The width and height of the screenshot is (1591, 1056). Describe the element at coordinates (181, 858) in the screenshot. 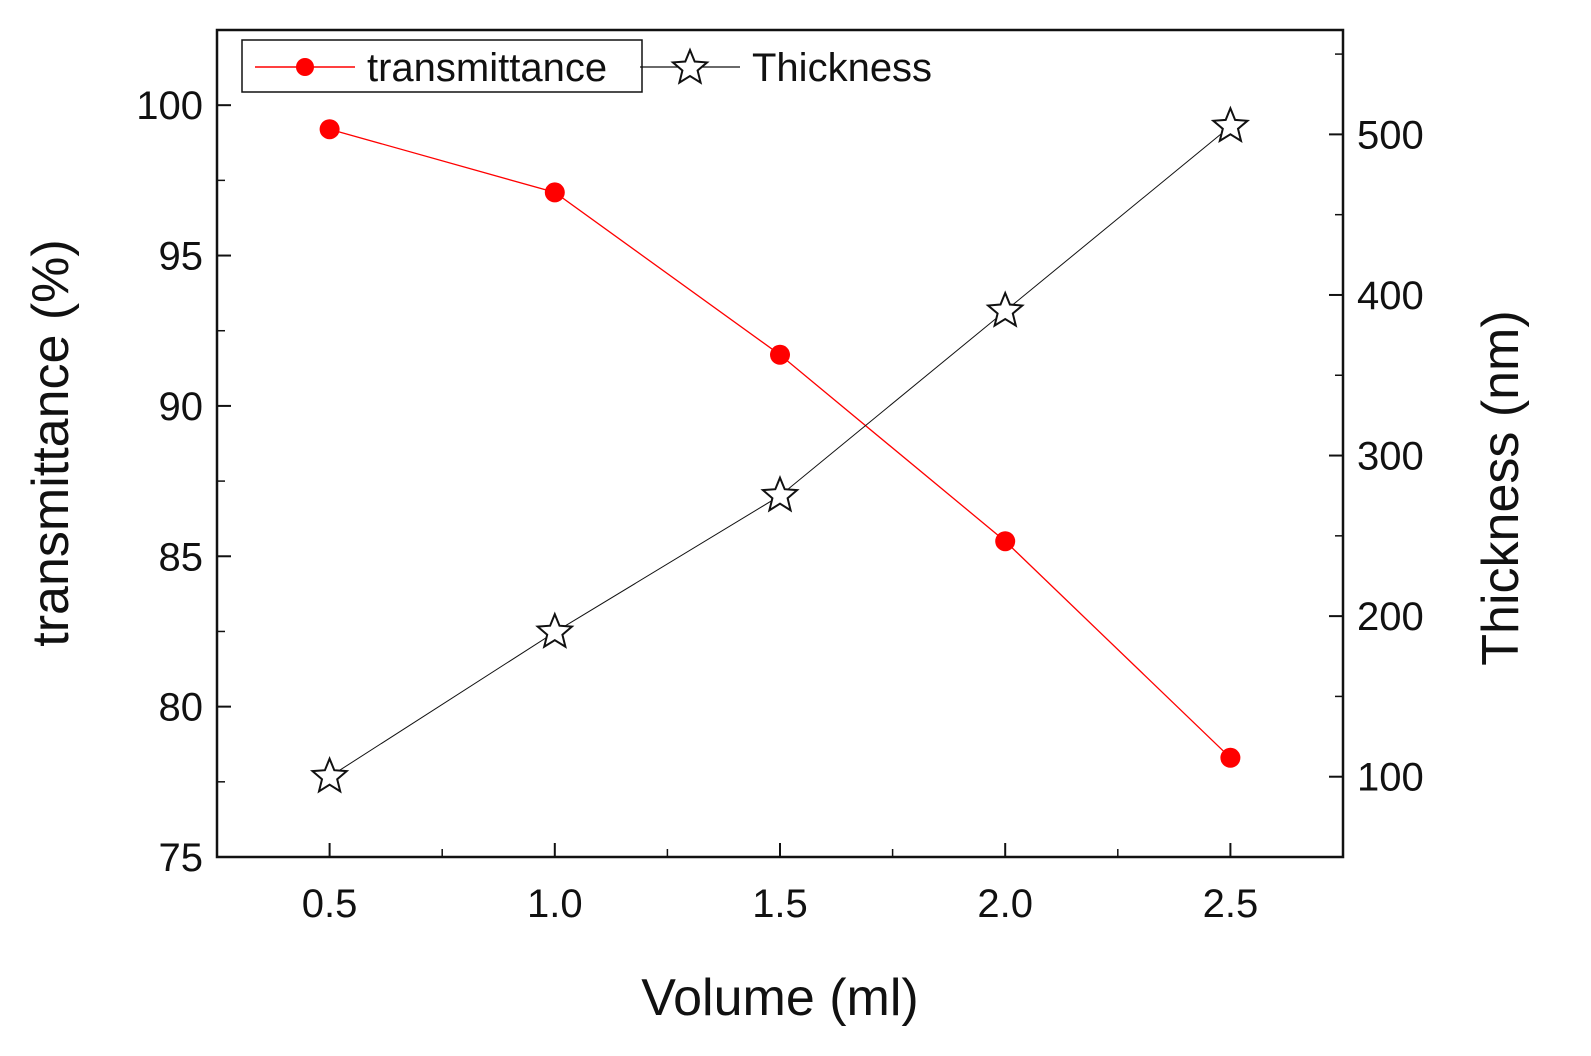

I see `y-left-tick-label: 75` at that location.